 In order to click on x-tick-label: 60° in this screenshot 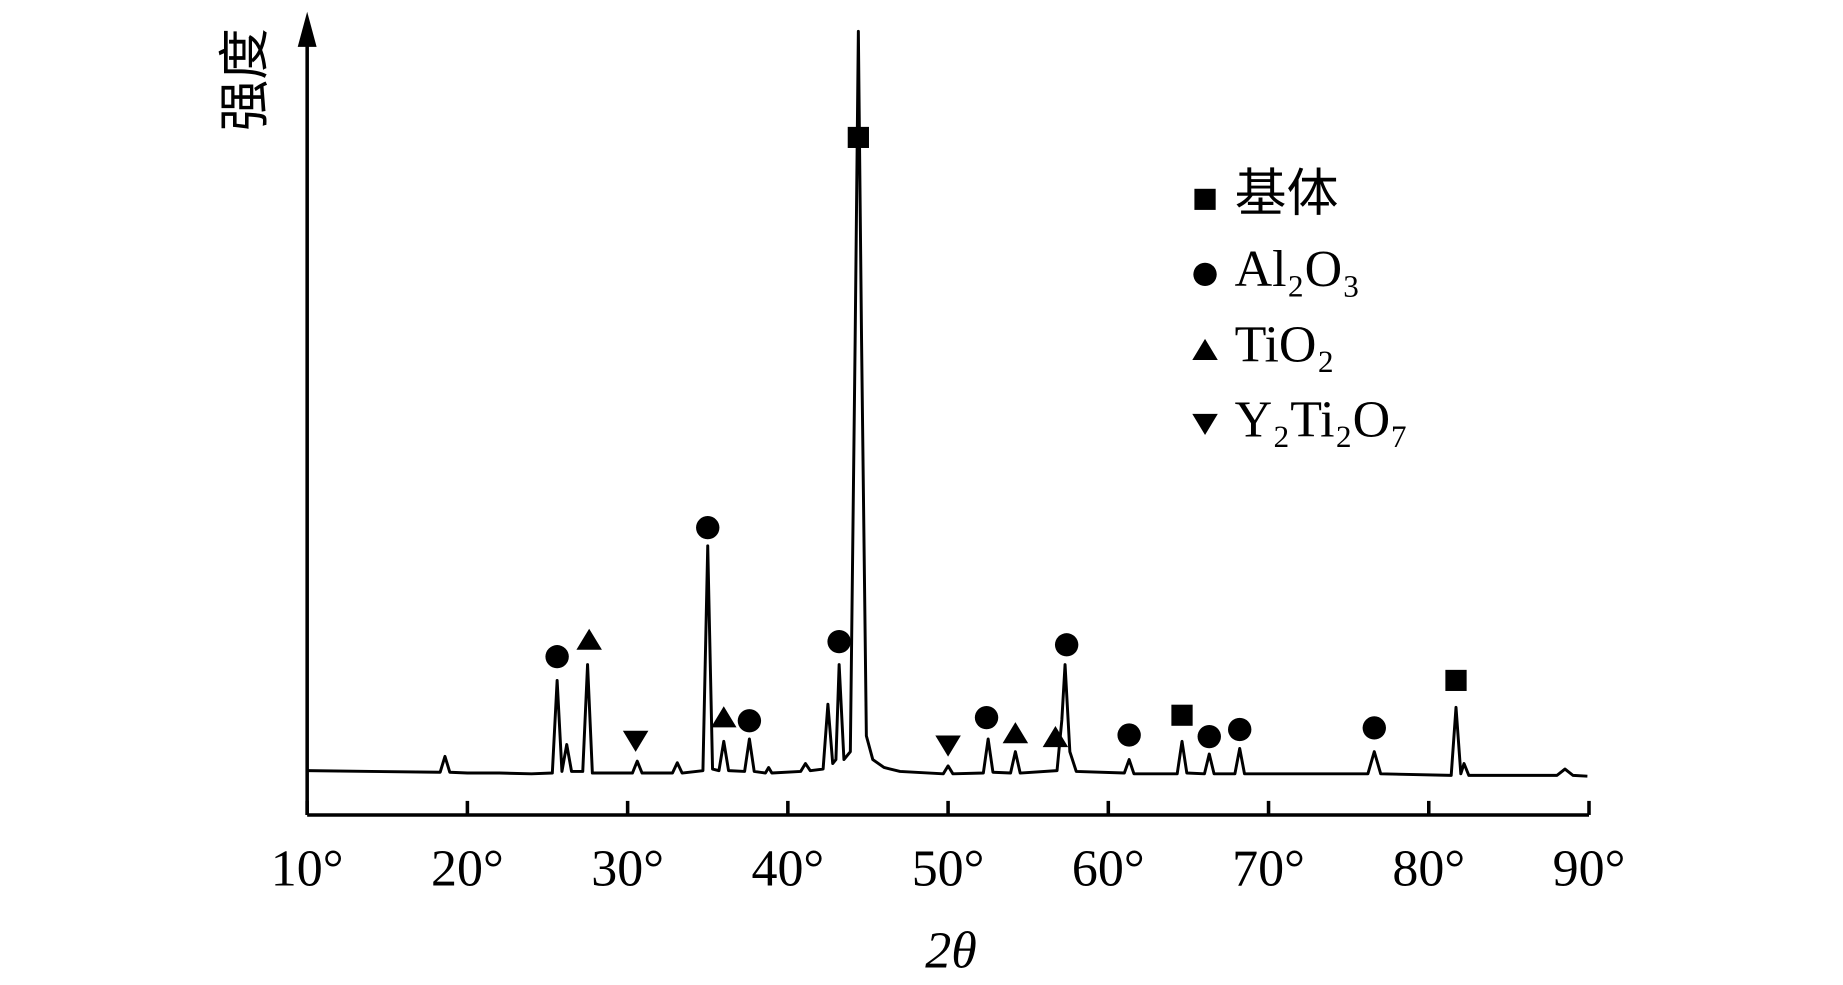, I will do `click(1108, 869)`.